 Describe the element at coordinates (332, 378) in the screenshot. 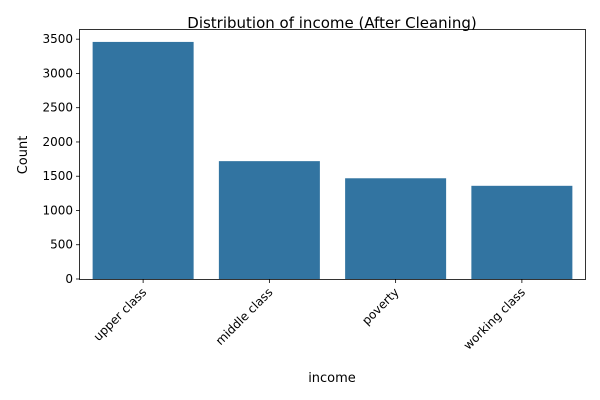

I see `x-axis-label: income` at that location.